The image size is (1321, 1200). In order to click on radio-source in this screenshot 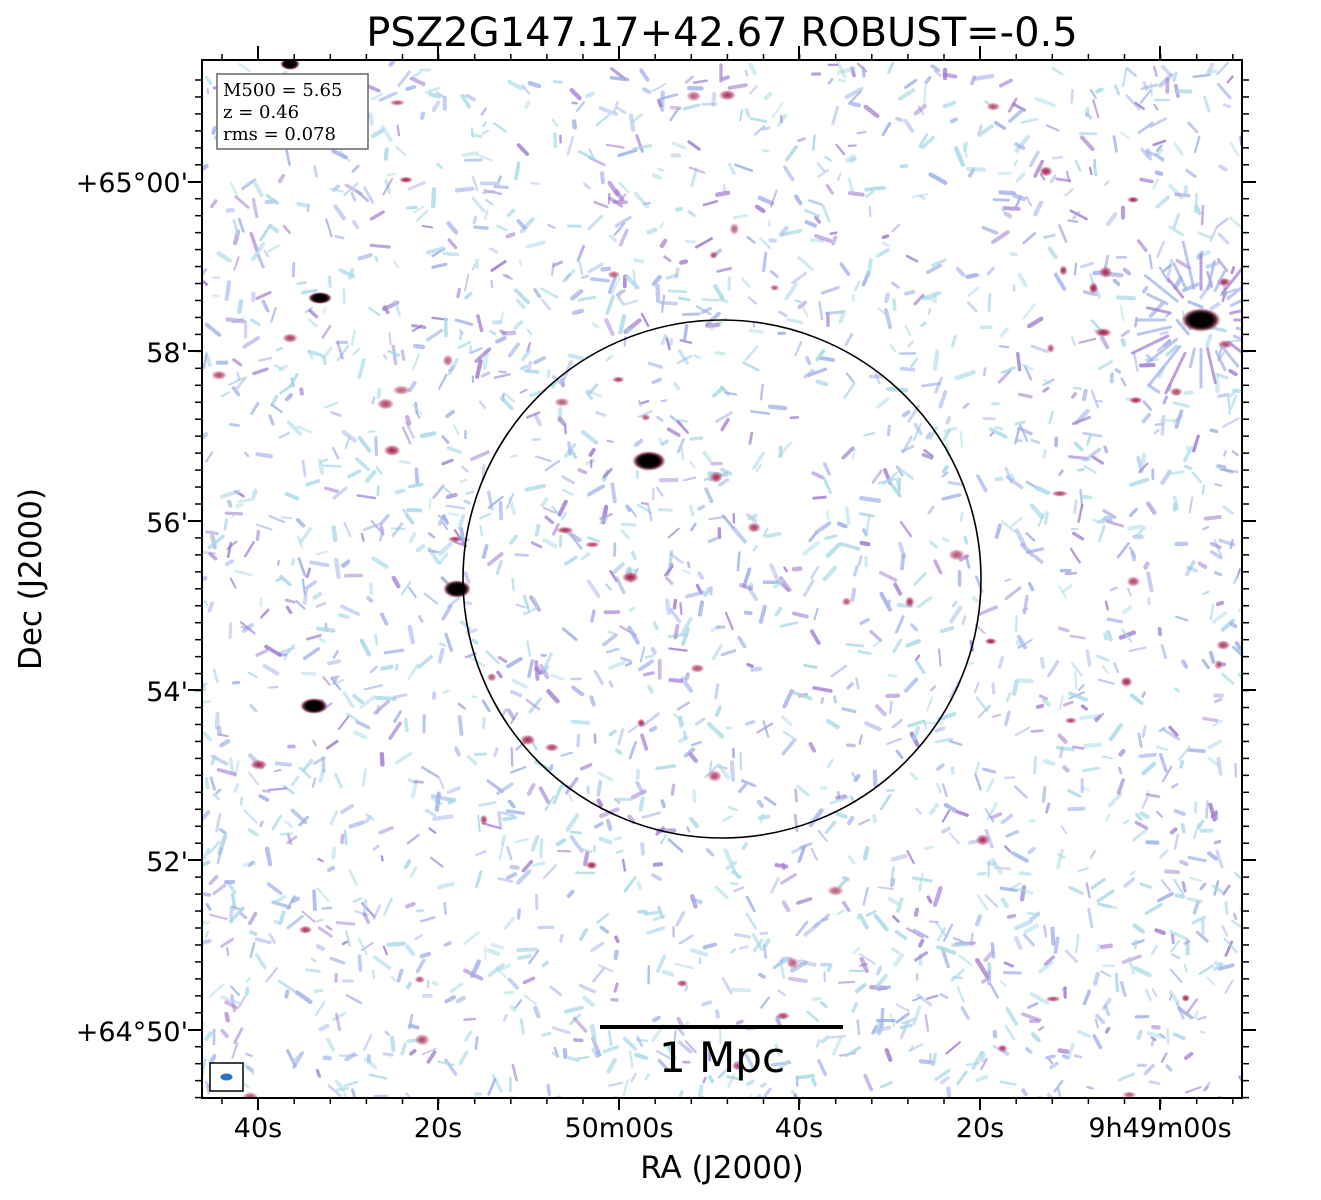, I will do `click(457, 589)`.